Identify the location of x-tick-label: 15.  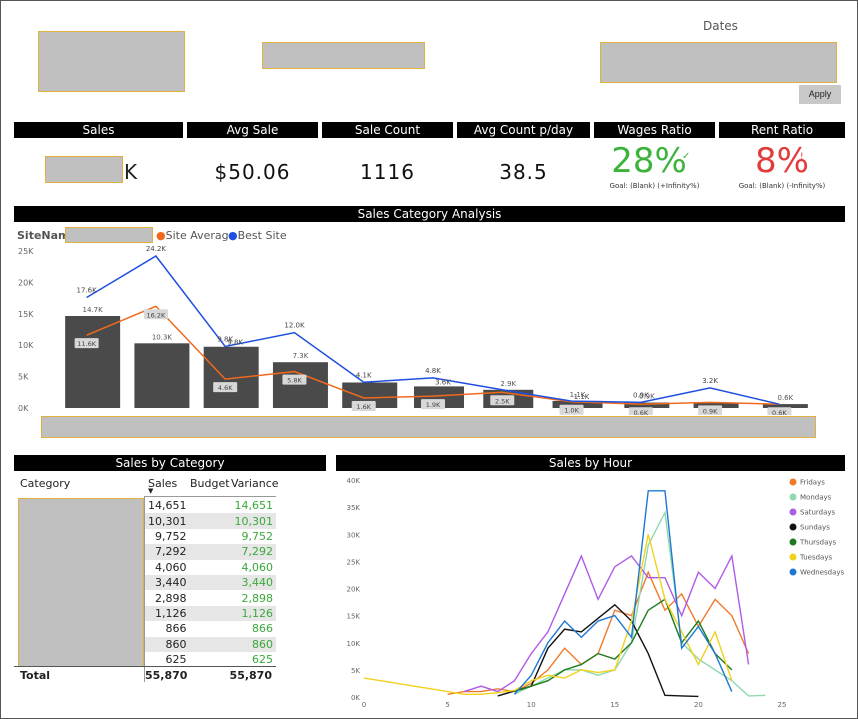
(614, 705).